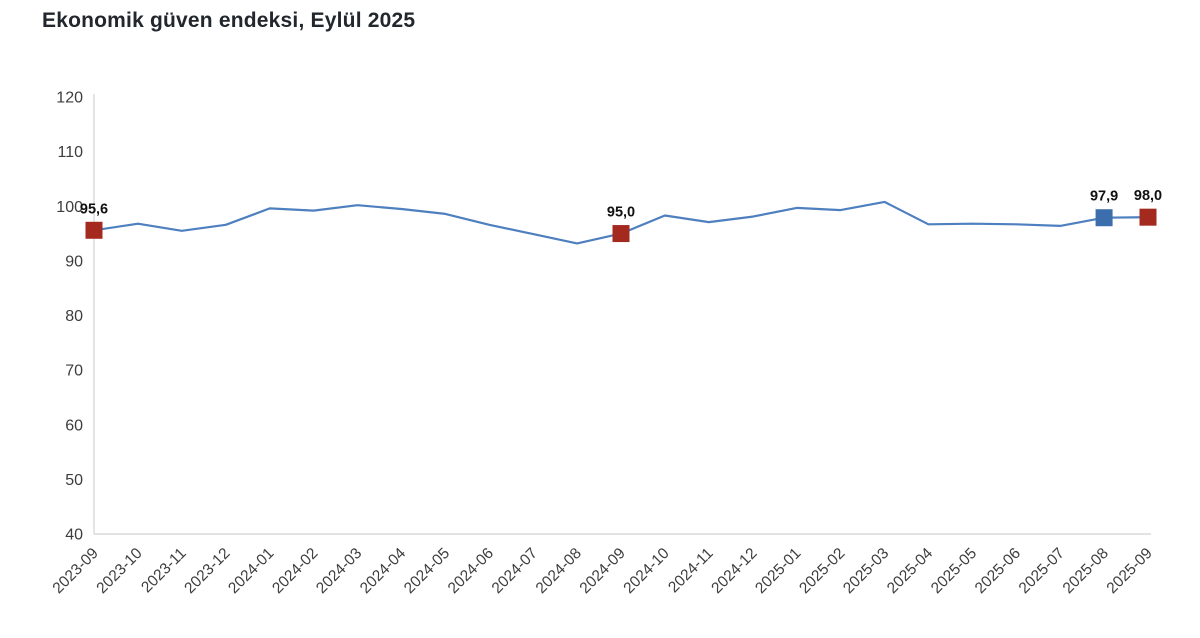 Image resolution: width=1200 pixels, height=638 pixels. What do you see at coordinates (69, 207) in the screenshot?
I see `y-tick-label: 100` at bounding box center [69, 207].